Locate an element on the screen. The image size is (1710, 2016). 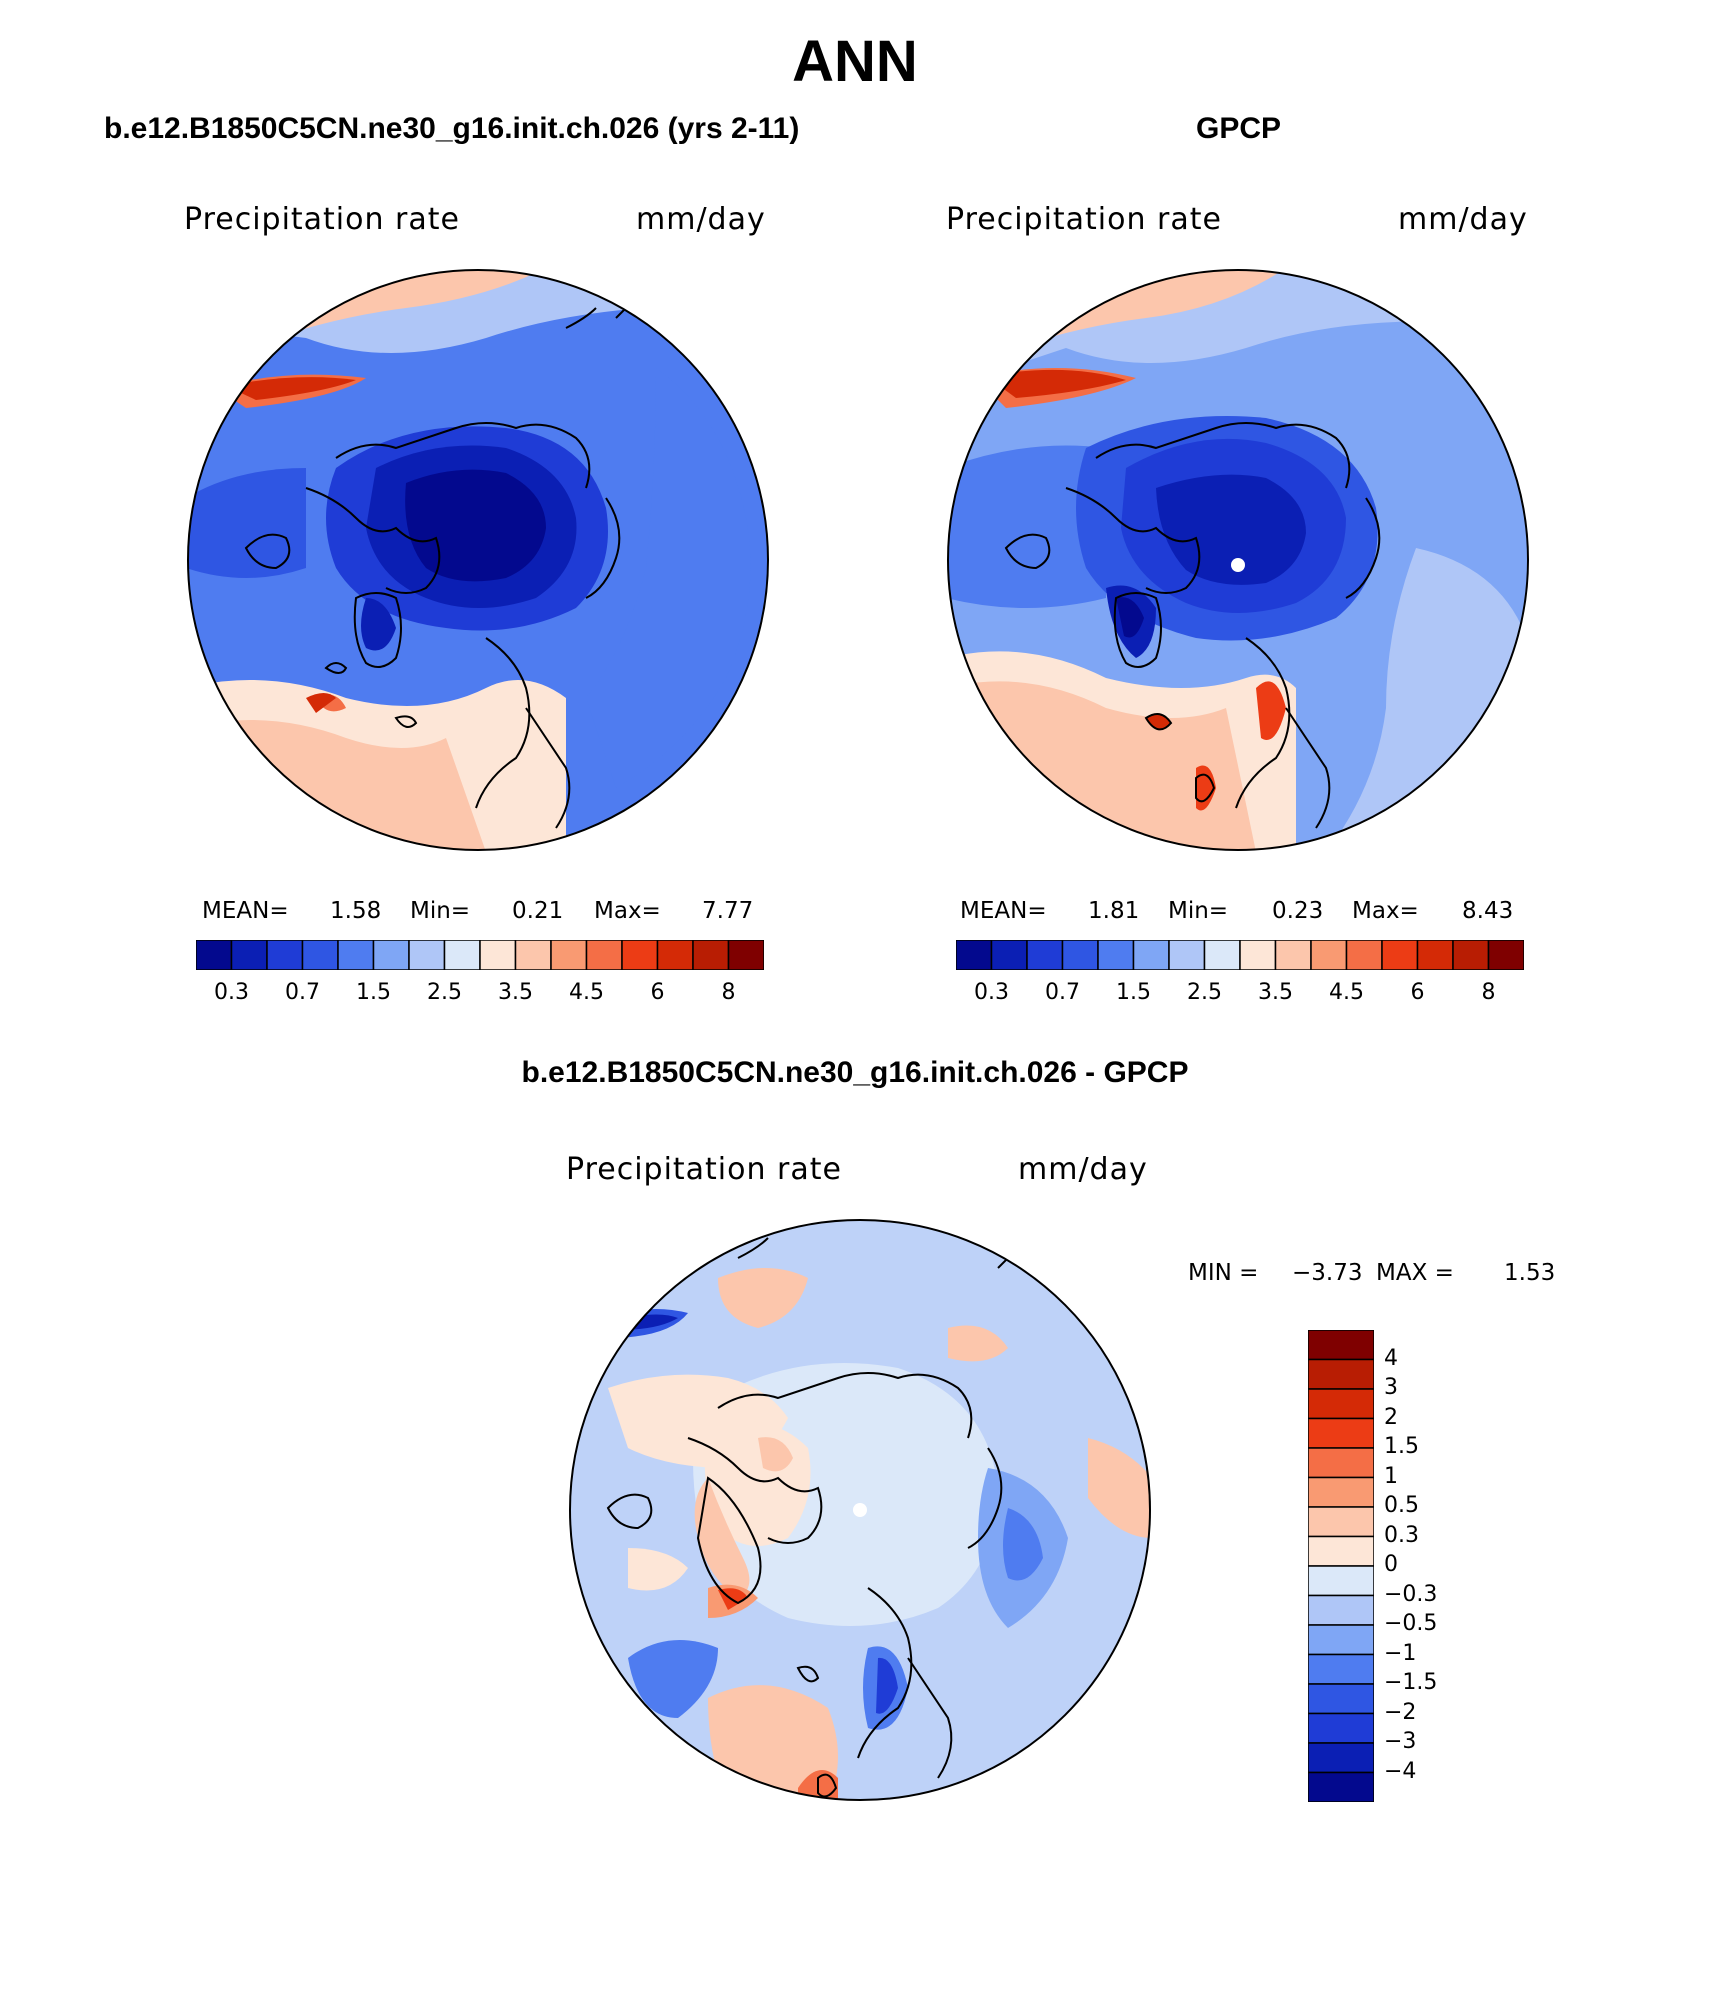
panel-3-min-label: MIN = is located at coordinates (1223, 1273).